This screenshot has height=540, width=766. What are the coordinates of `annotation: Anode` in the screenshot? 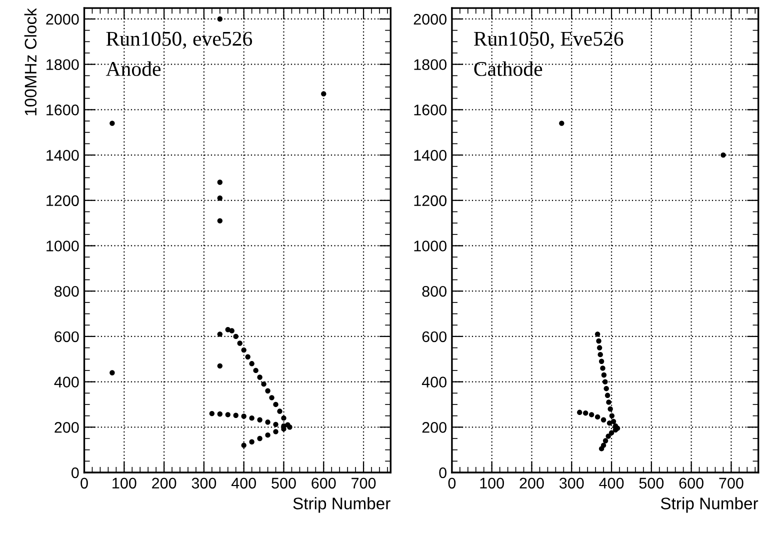 It's located at (133, 68).